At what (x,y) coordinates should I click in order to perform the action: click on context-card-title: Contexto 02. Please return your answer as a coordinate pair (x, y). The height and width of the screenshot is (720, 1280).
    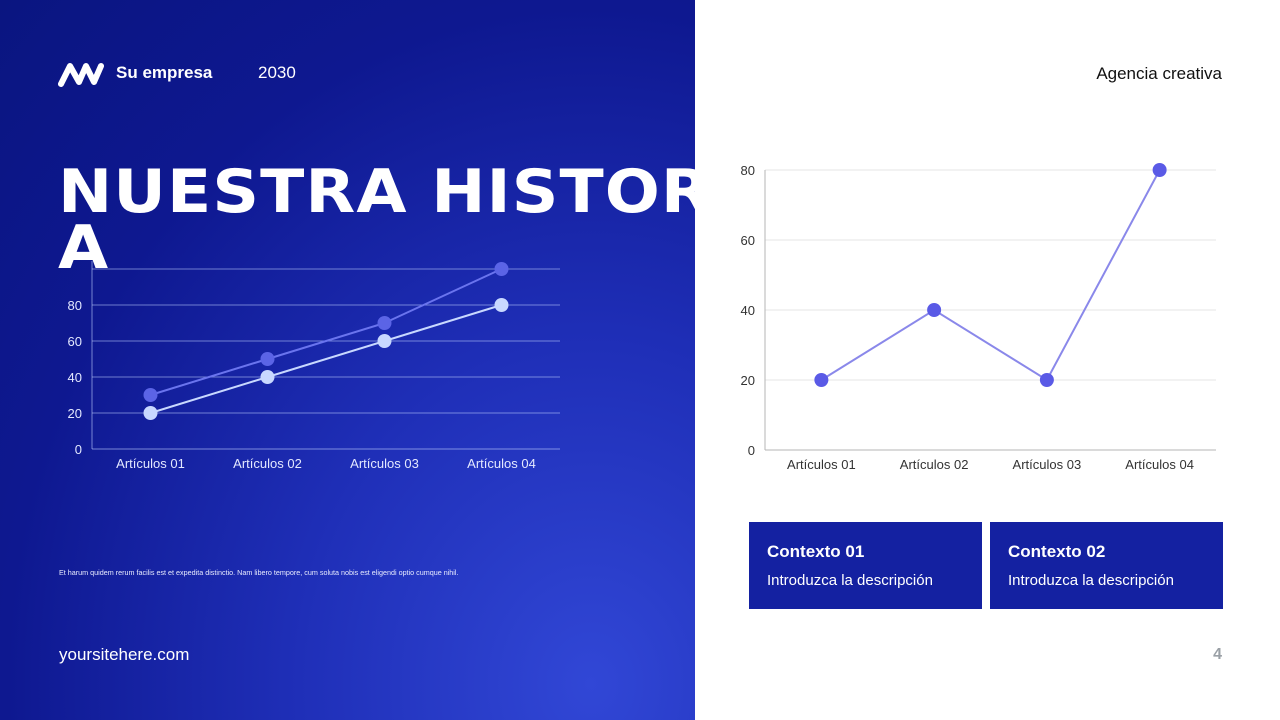
    Looking at the image, I should click on (1057, 551).